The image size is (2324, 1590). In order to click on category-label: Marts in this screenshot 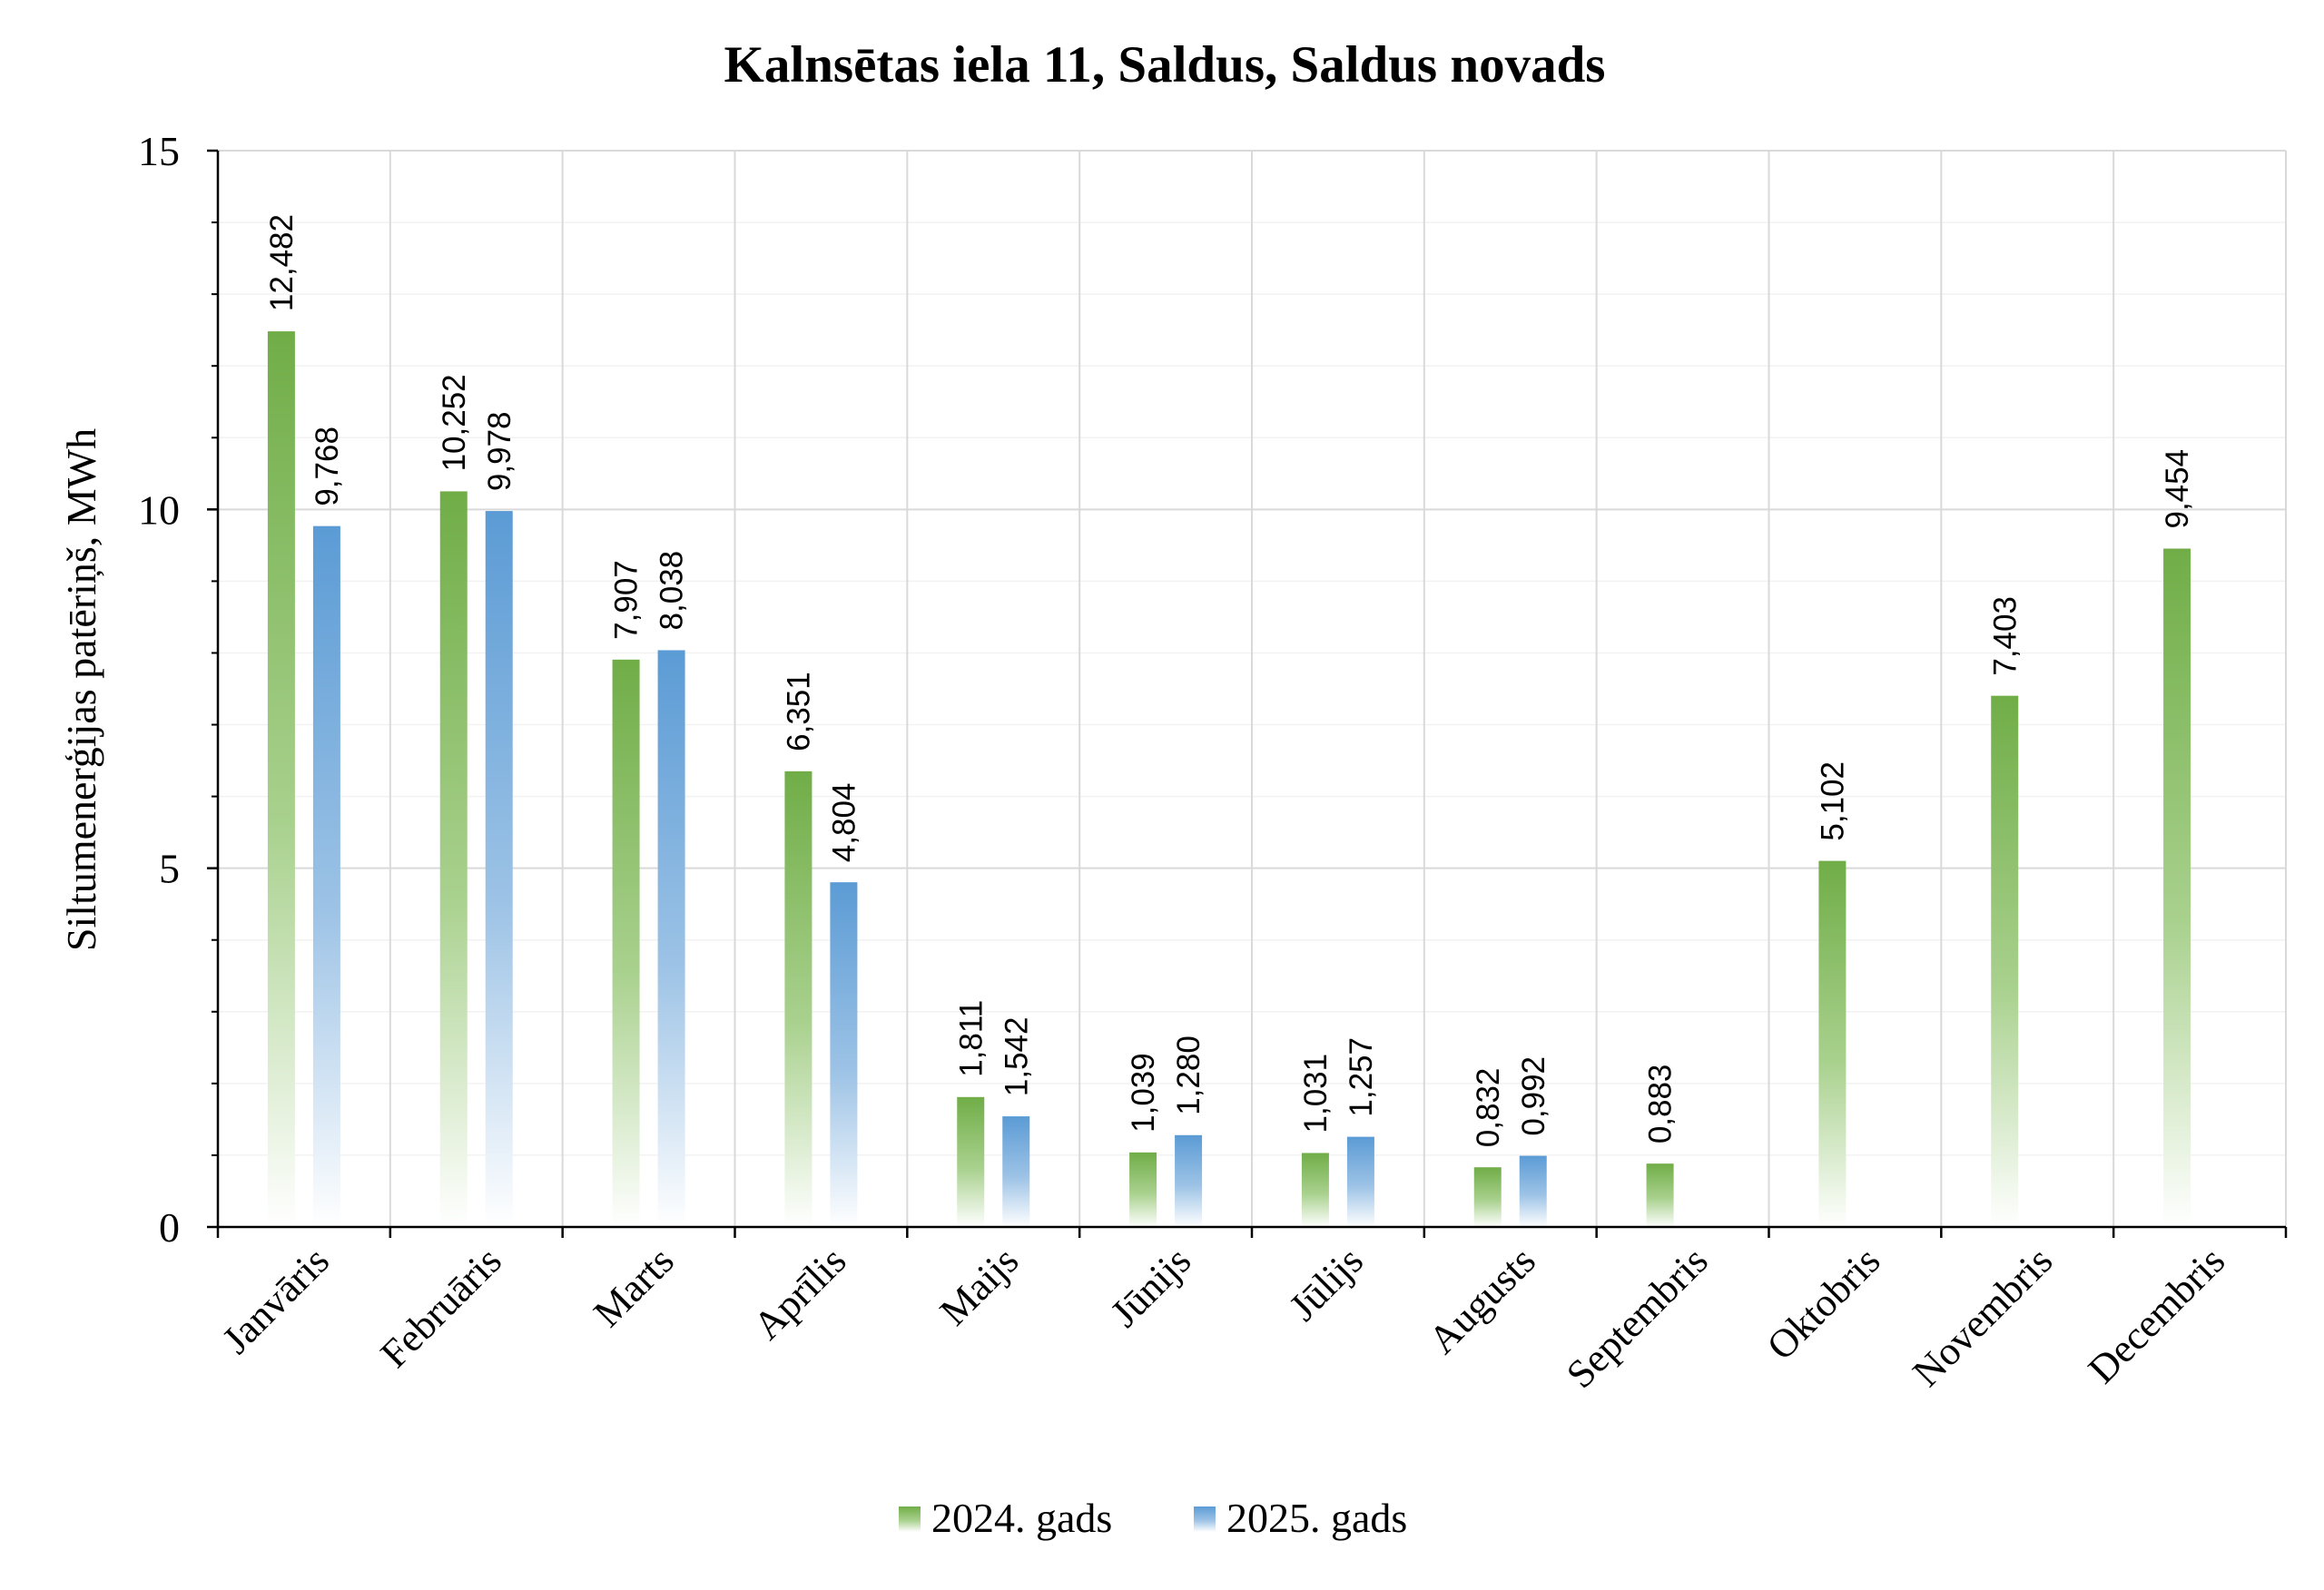, I will do `click(633, 1286)`.